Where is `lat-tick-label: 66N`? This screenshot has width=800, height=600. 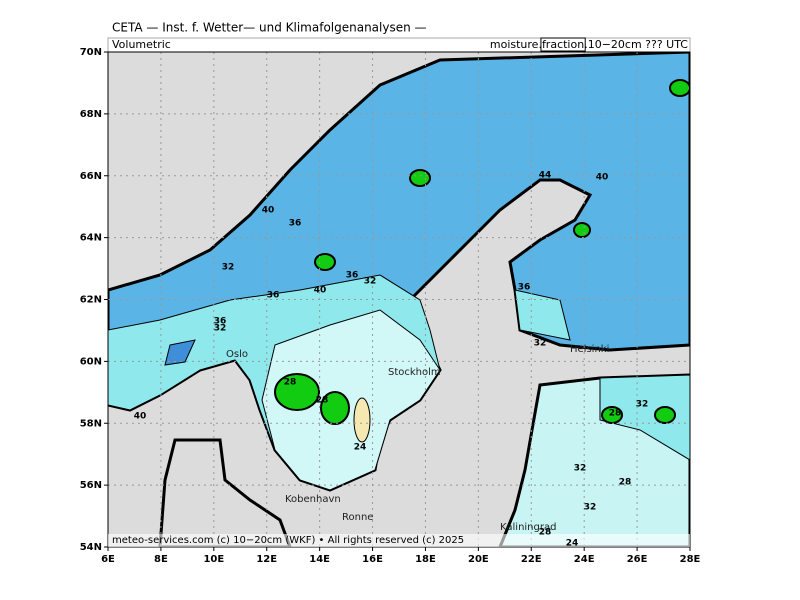 lat-tick-label: 66N is located at coordinates (91, 176).